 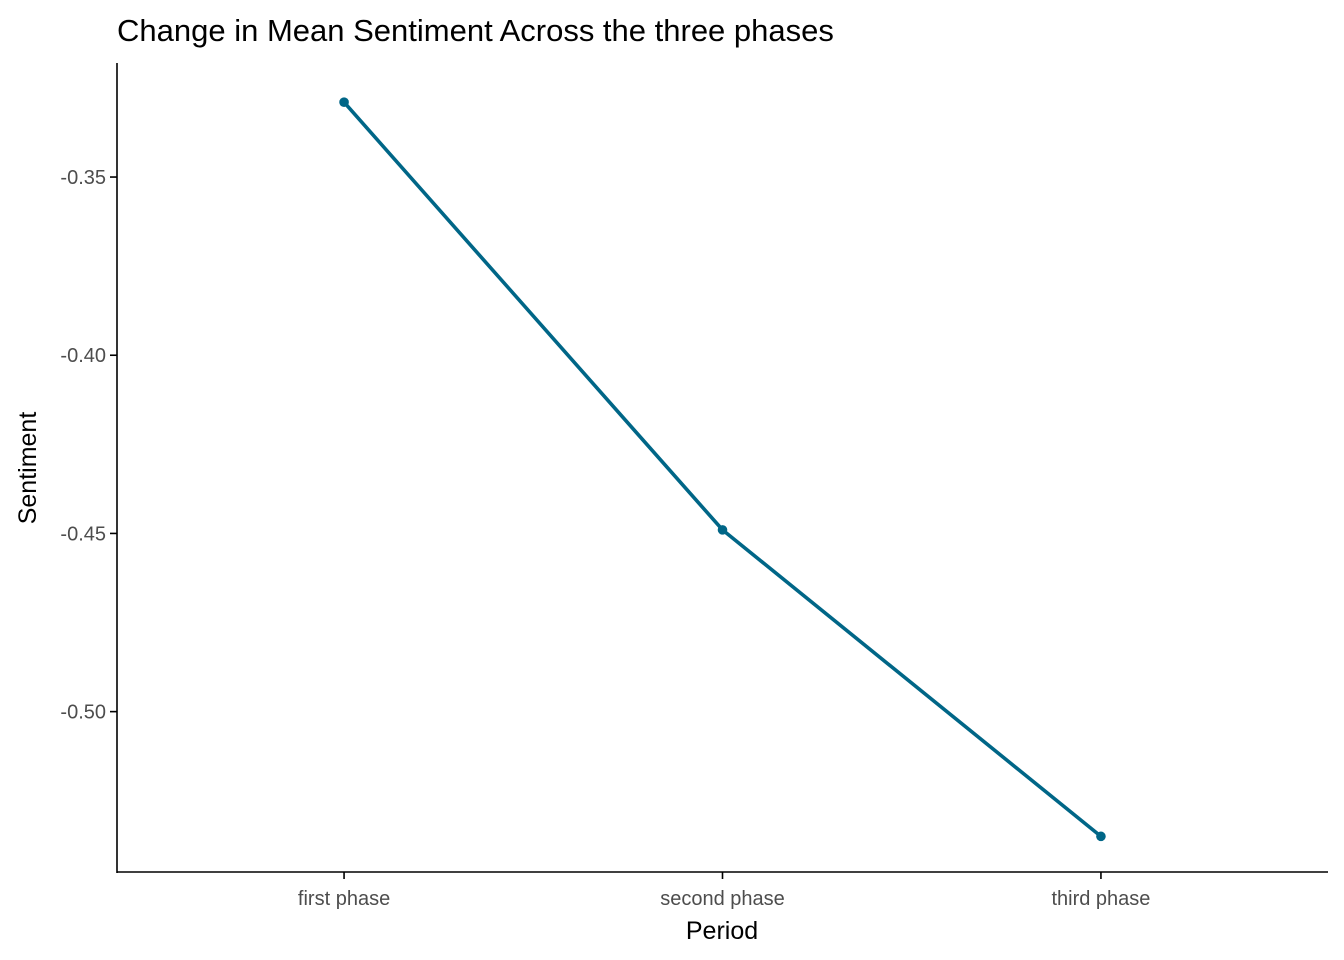 What do you see at coordinates (83, 356) in the screenshot?
I see `y-tick-label: -0.40` at bounding box center [83, 356].